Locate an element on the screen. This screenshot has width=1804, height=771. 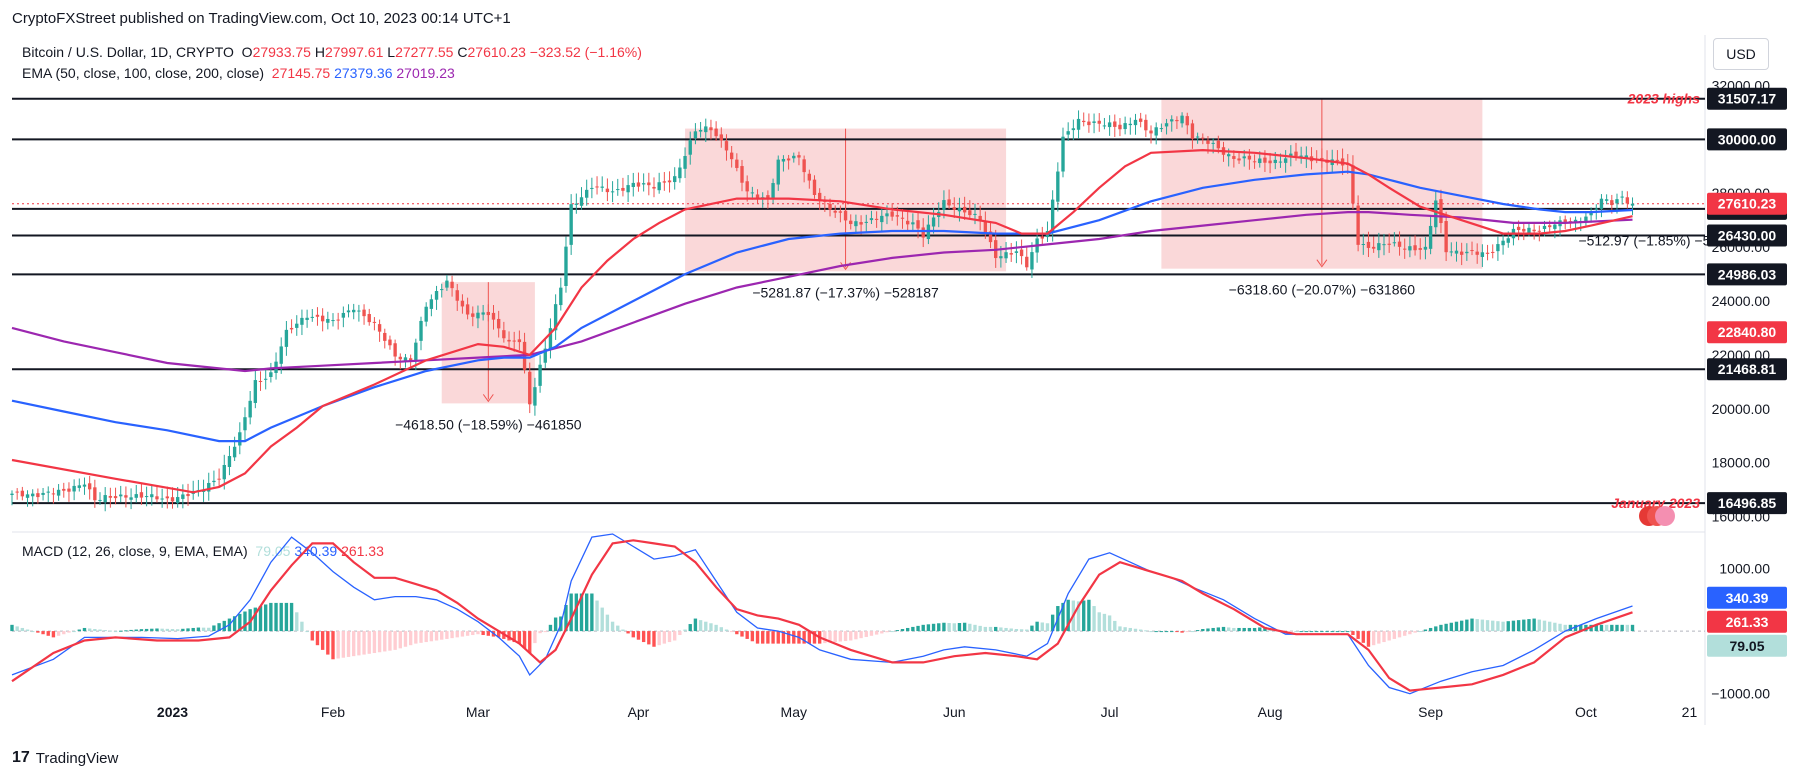
macd-tick-0: 1000.00 is located at coordinates (1744, 568).